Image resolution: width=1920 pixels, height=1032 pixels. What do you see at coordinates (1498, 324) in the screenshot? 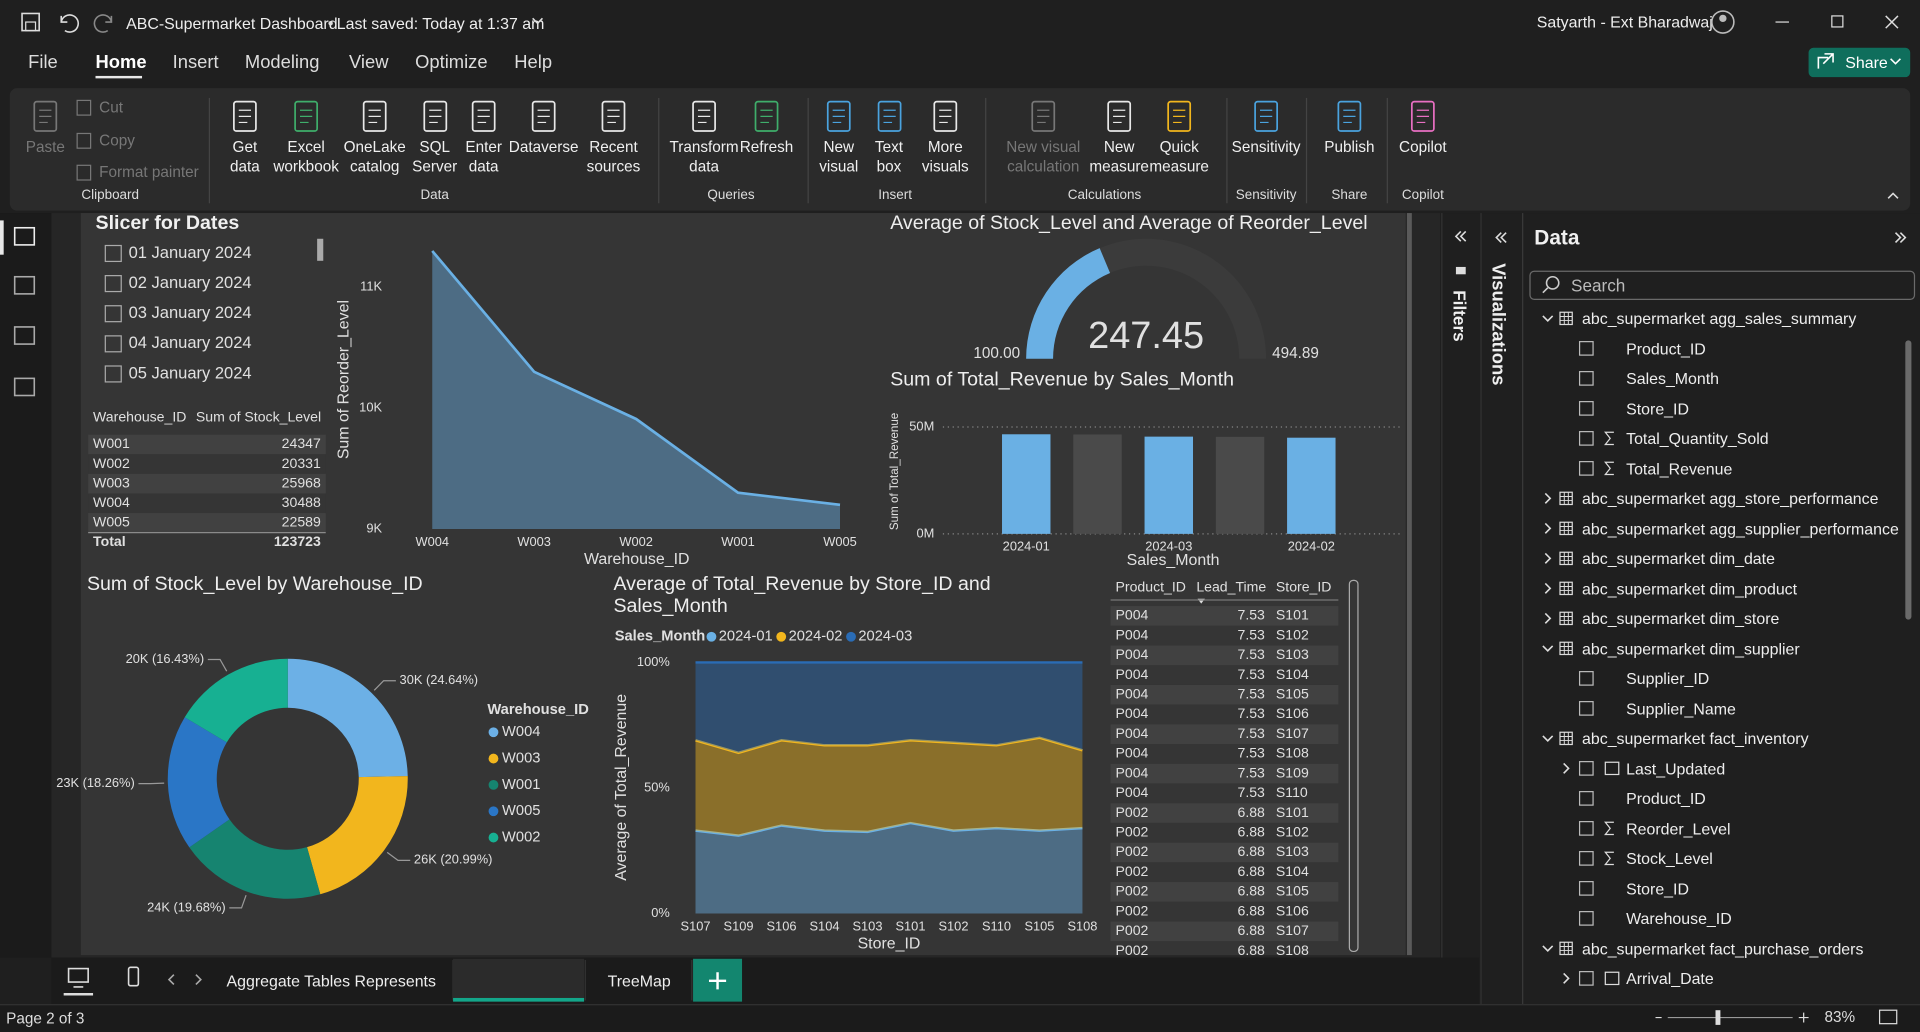
I see `visualizations-pane-label: Visualizations` at bounding box center [1498, 324].